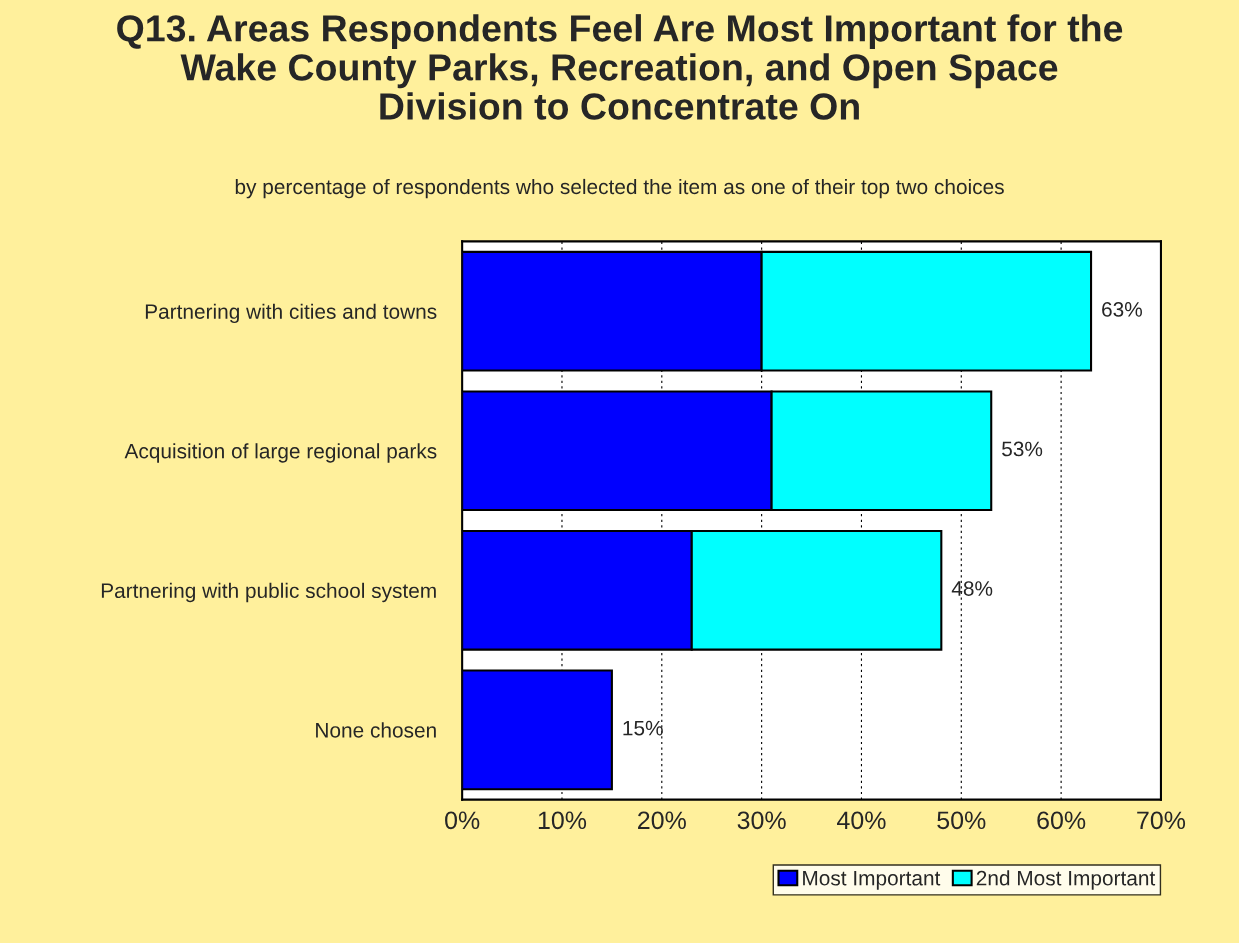 Image resolution: width=1239 pixels, height=943 pixels. What do you see at coordinates (643, 728) in the screenshot?
I see `total-label: 15%` at bounding box center [643, 728].